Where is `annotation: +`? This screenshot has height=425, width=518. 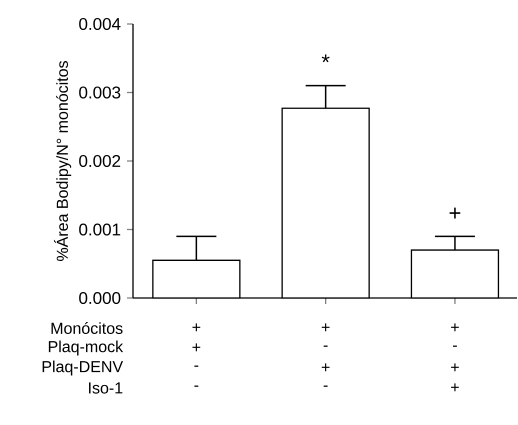
annotation: + is located at coordinates (455, 213).